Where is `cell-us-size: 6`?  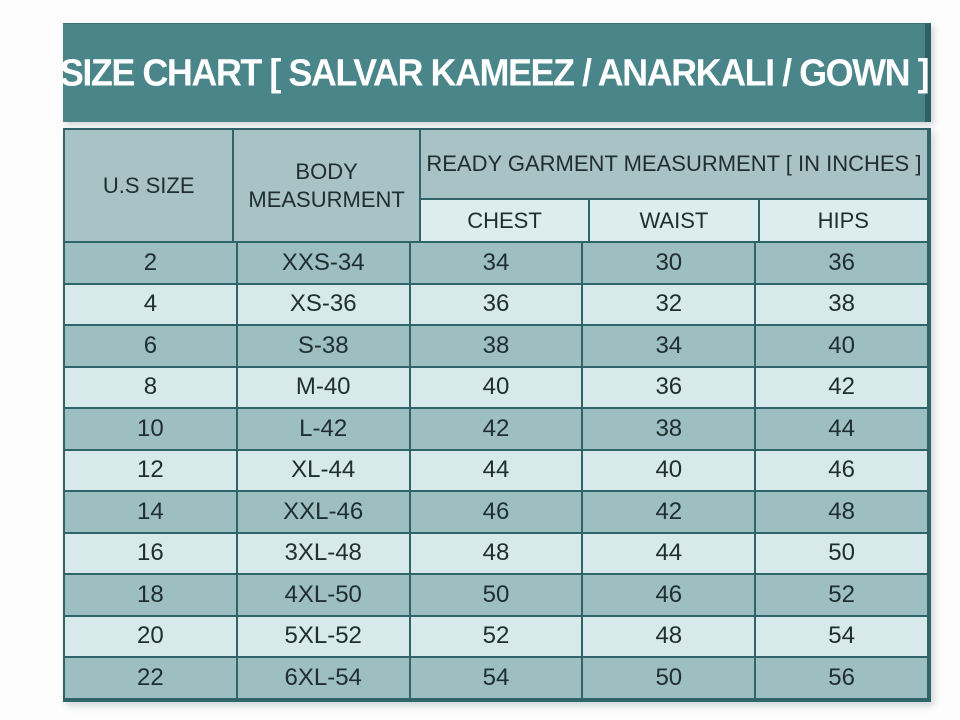 cell-us-size: 6 is located at coordinates (150, 346).